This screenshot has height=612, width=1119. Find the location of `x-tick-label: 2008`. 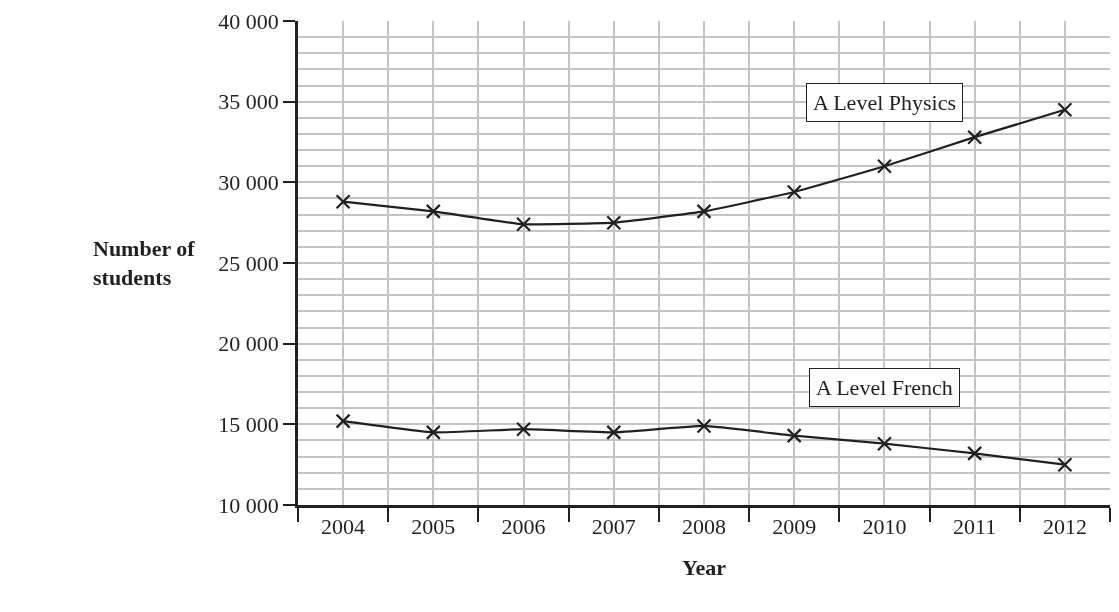

x-tick-label: 2008 is located at coordinates (704, 527).